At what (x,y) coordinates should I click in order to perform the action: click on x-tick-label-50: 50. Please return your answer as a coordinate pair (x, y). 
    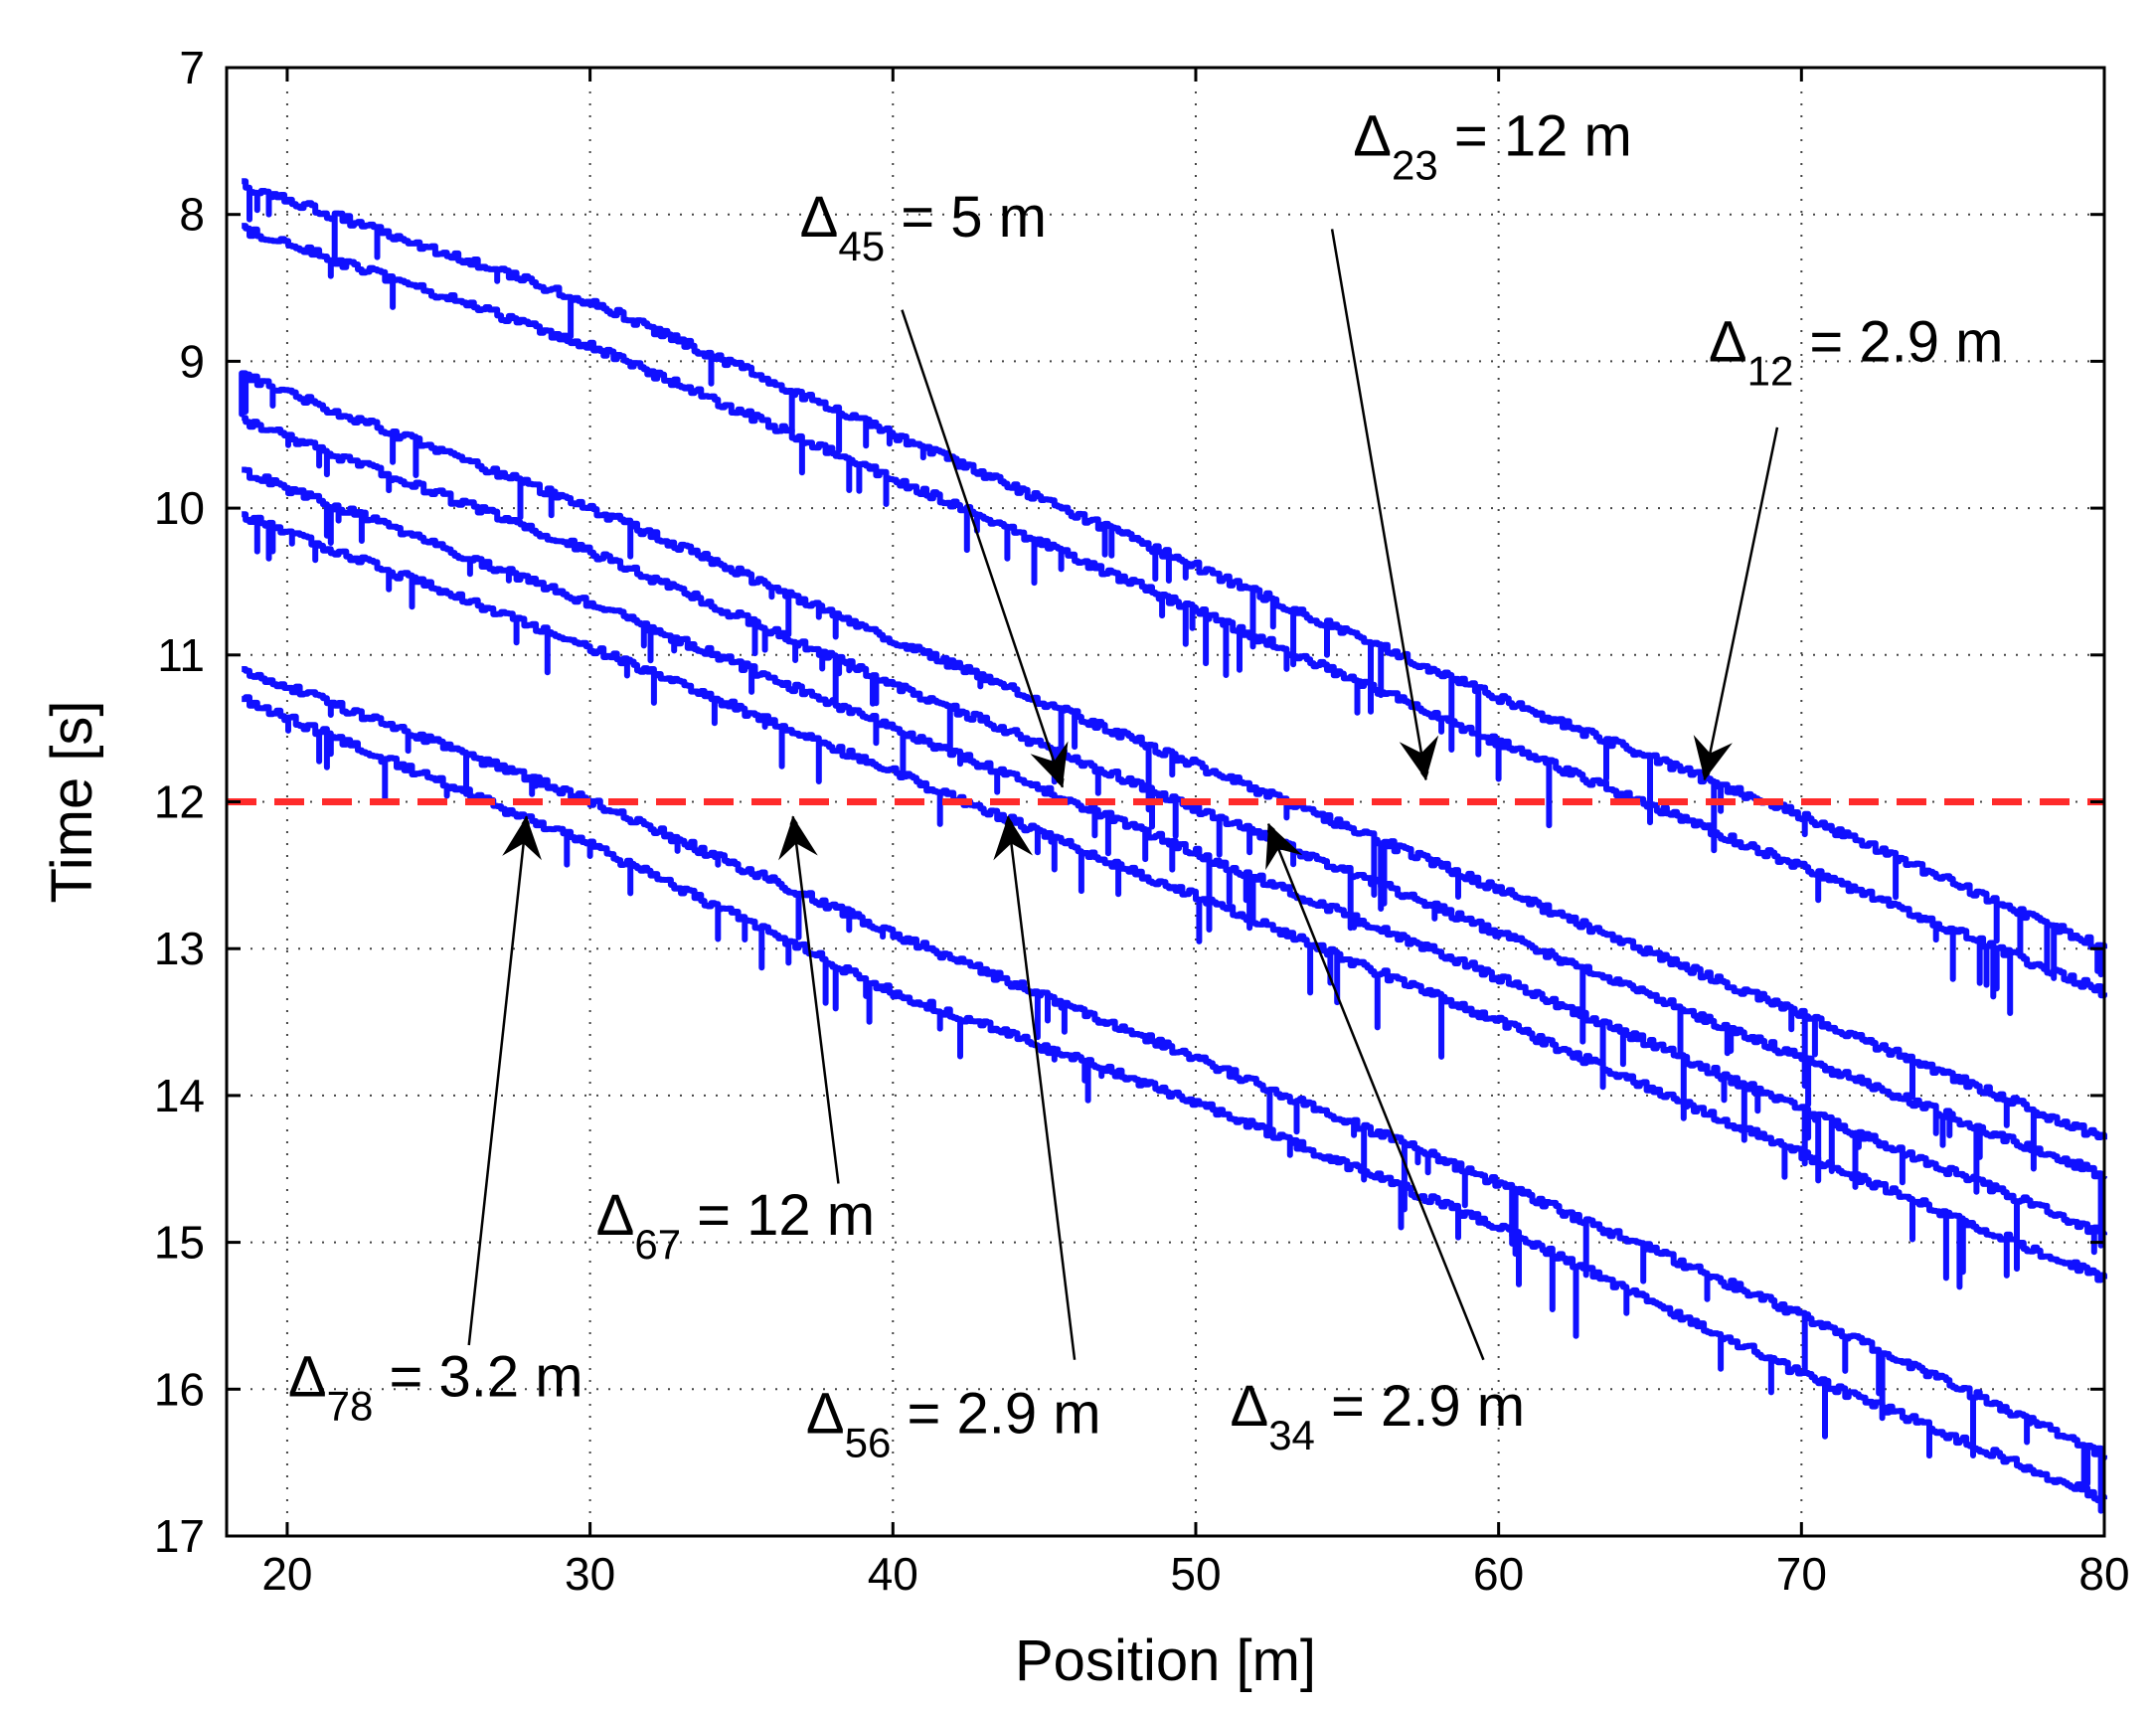
    Looking at the image, I should click on (1196, 1574).